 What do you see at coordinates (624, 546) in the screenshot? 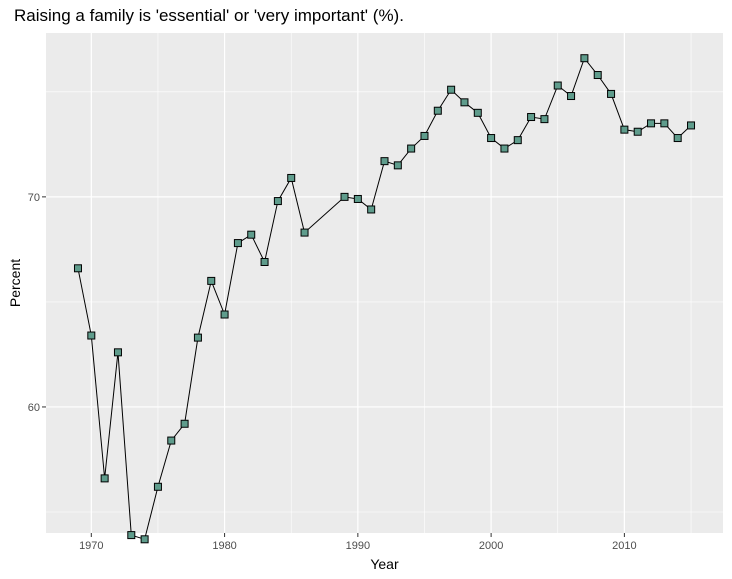
I see `x-tick-label: 2010` at bounding box center [624, 546].